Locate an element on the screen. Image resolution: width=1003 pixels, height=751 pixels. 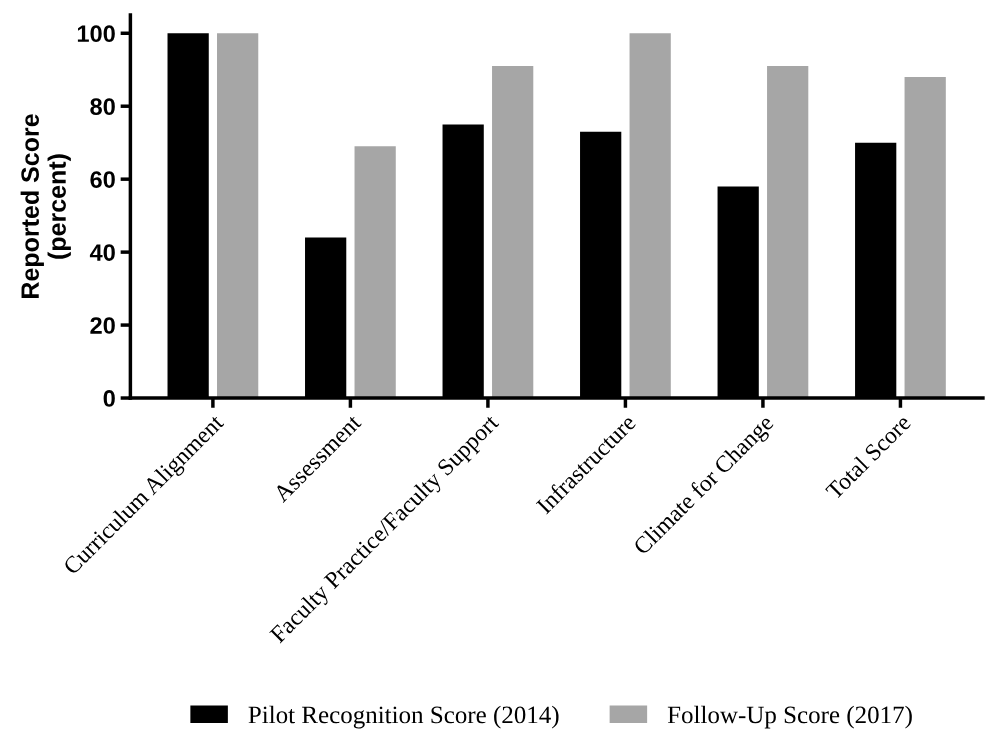
y-tick-label: 0 is located at coordinates (109, 398).